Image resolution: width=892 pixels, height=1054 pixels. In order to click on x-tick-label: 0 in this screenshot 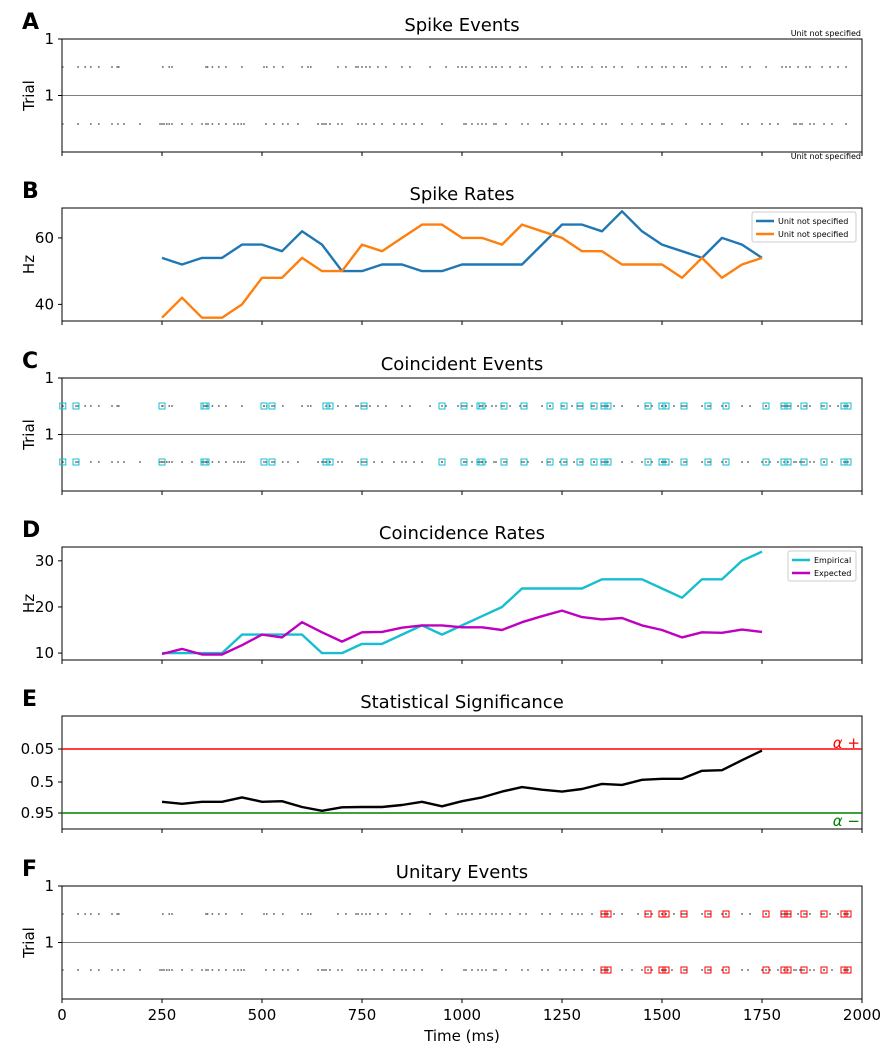, I will do `click(62, 1015)`.